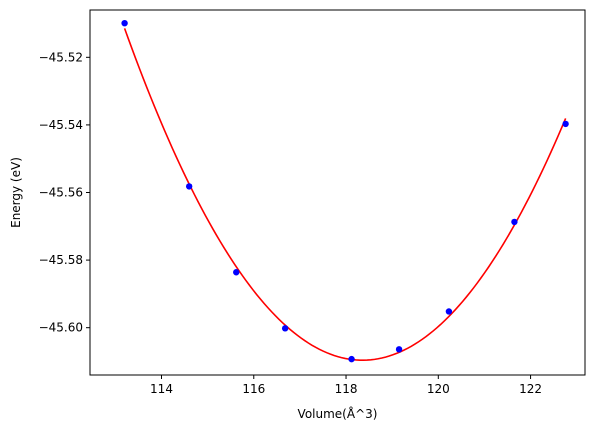 The width and height of the screenshot is (596, 433). What do you see at coordinates (61, 328) in the screenshot?
I see `y-tick-label: −45.60` at bounding box center [61, 328].